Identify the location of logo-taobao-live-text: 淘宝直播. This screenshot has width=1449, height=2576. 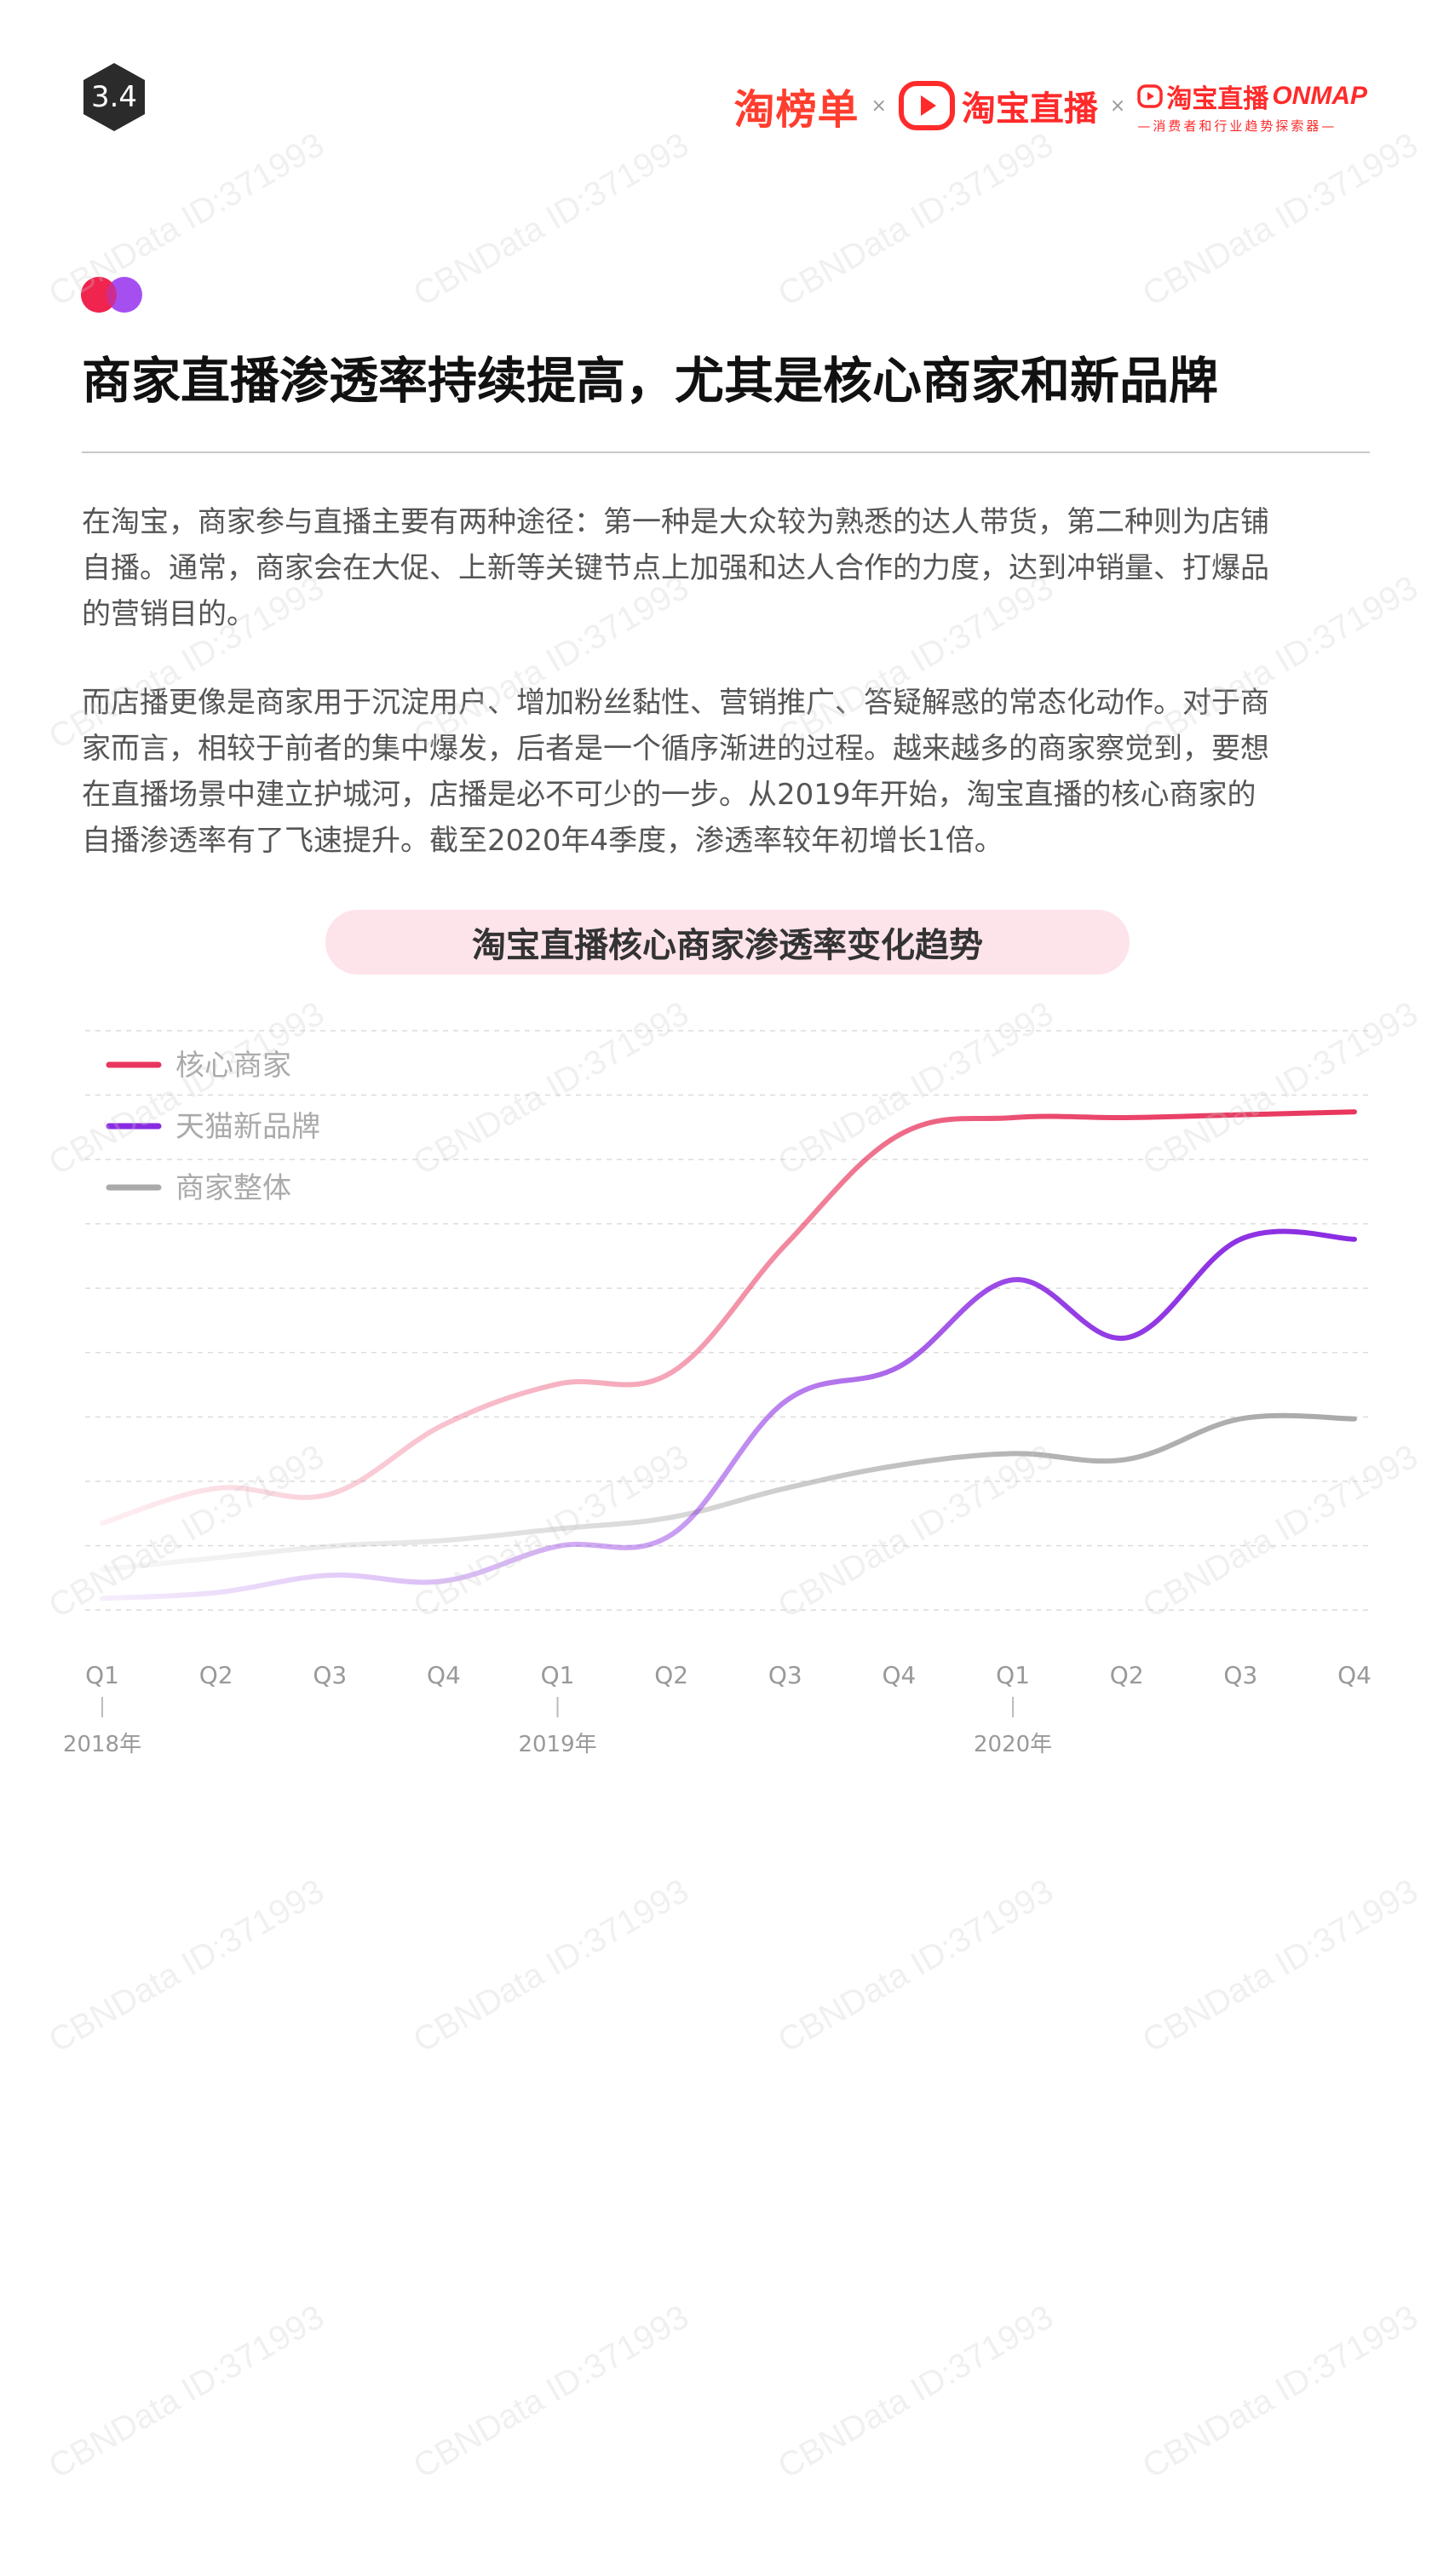
(1030, 109).